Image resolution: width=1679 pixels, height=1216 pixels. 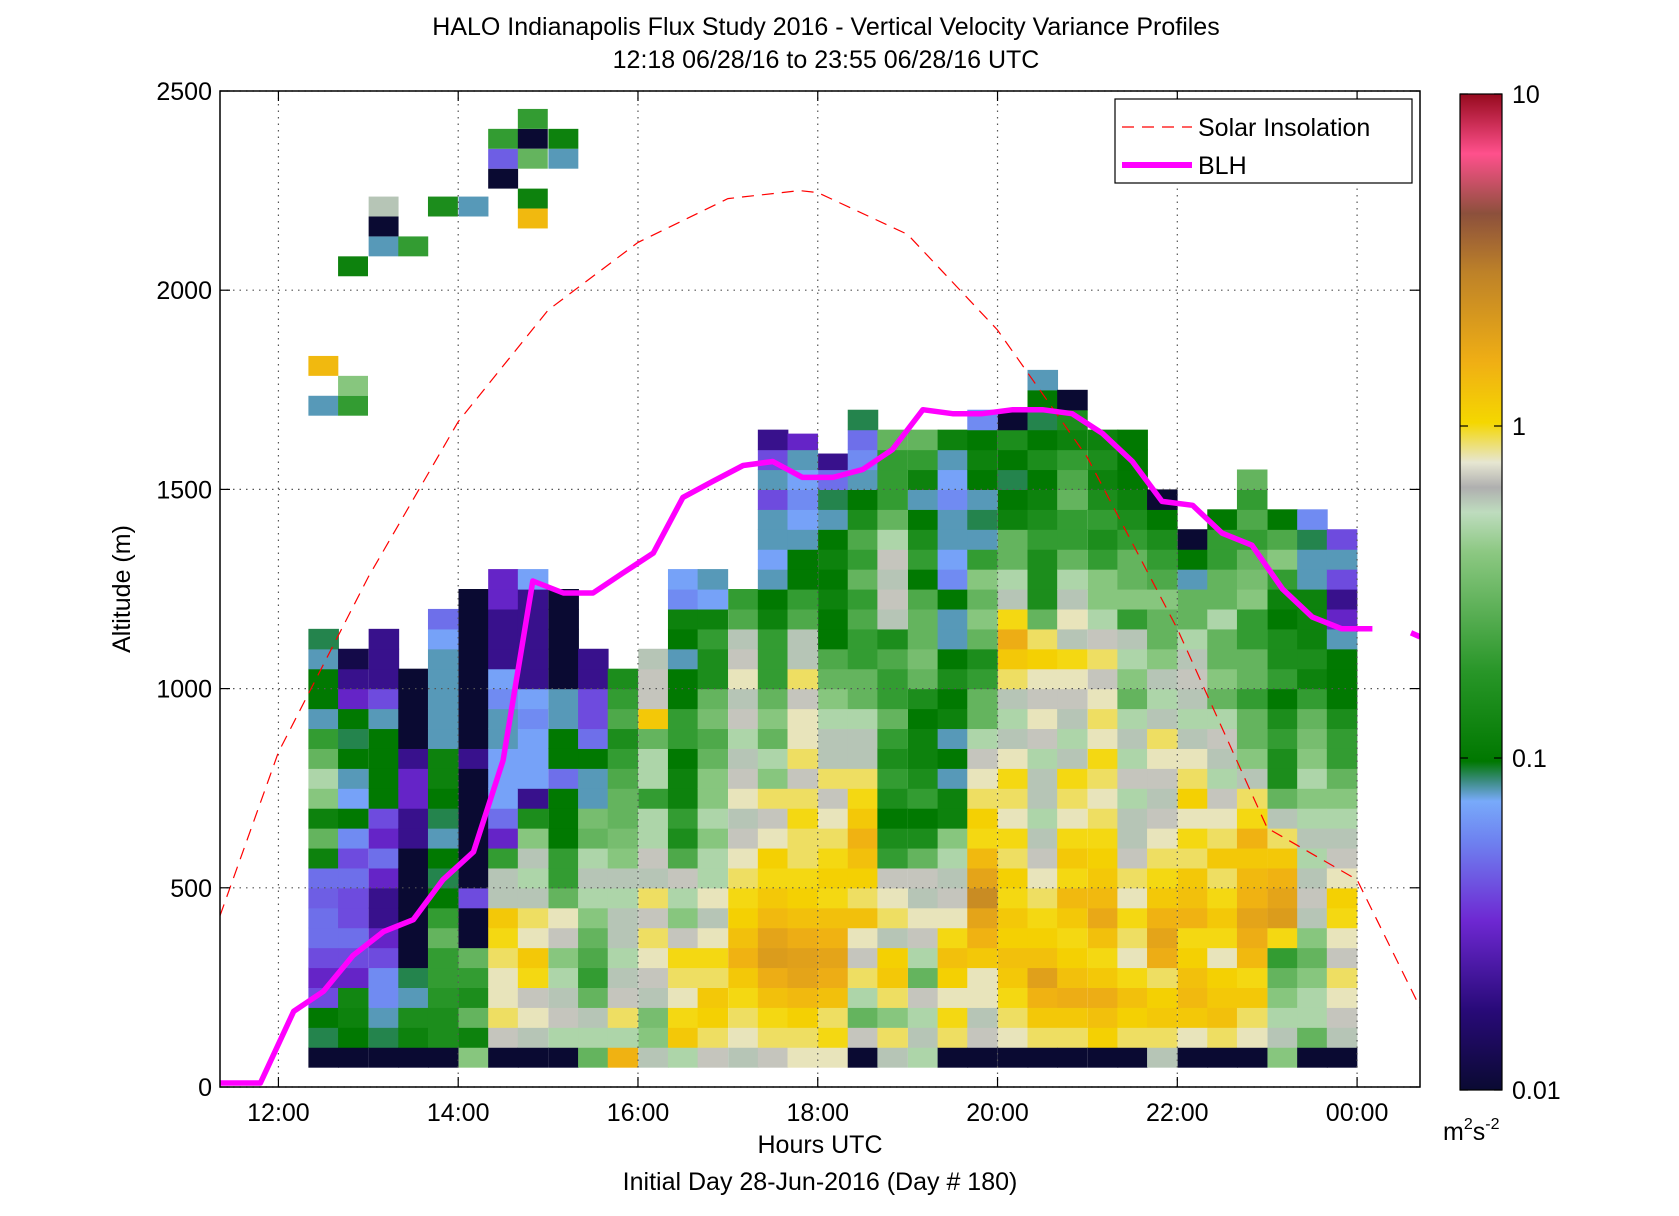 I want to click on colorbar-tick-label: 0.1, so click(x=1529, y=759).